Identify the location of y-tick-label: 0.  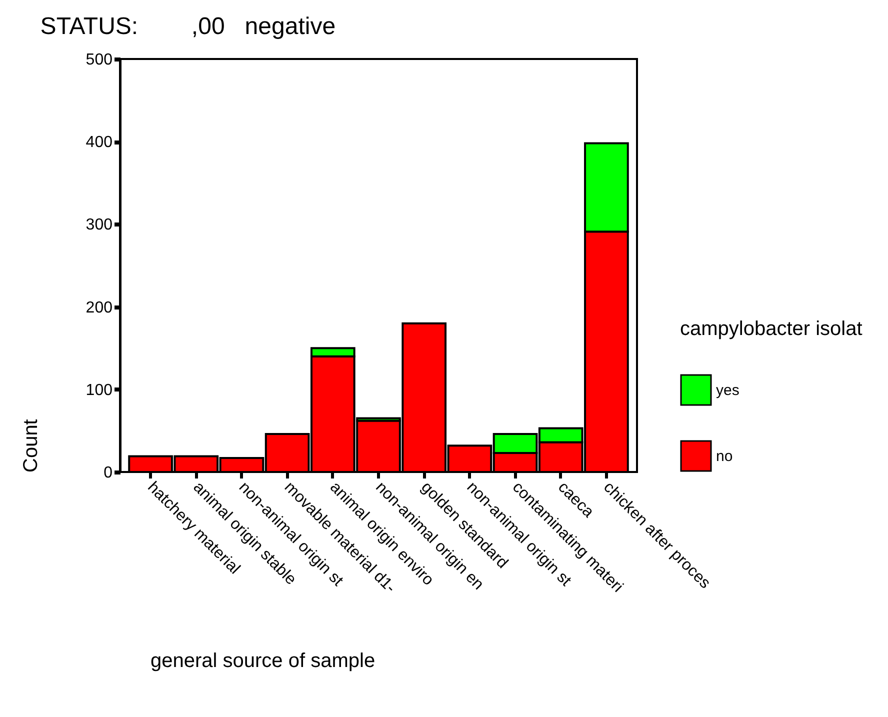
(108, 473).